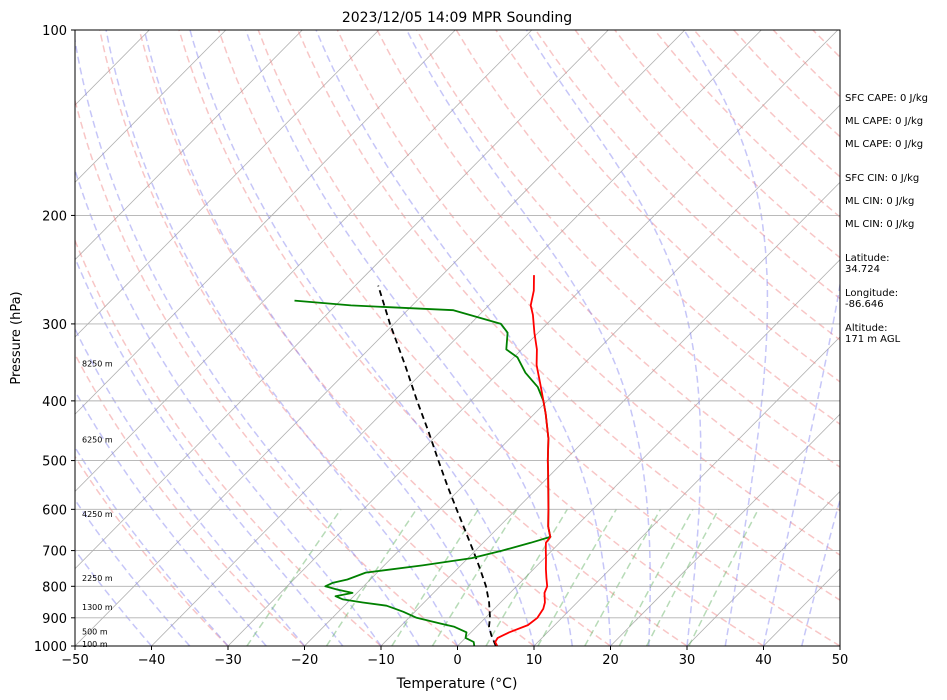 The image size is (947, 700). I want to click on parcel-line, so click(437, 465).